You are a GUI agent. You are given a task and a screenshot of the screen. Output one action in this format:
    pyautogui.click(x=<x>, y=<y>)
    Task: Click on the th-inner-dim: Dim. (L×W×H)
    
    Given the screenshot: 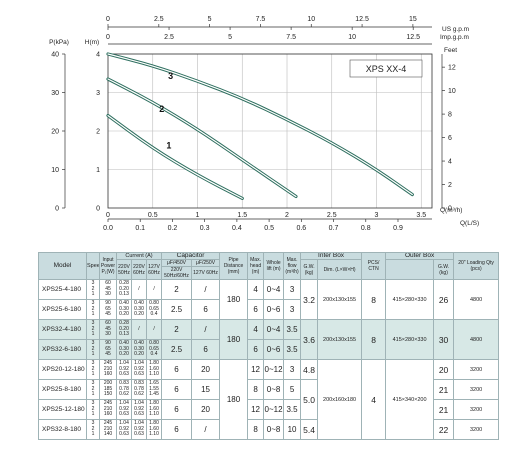 What is the action you would take?
    pyautogui.click(x=340, y=269)
    